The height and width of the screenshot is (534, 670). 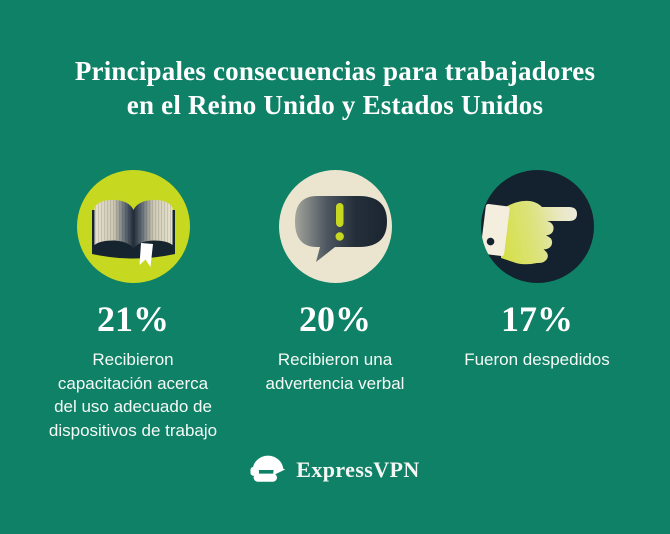 I want to click on brand-footer: ExpressVPN, so click(x=335, y=470).